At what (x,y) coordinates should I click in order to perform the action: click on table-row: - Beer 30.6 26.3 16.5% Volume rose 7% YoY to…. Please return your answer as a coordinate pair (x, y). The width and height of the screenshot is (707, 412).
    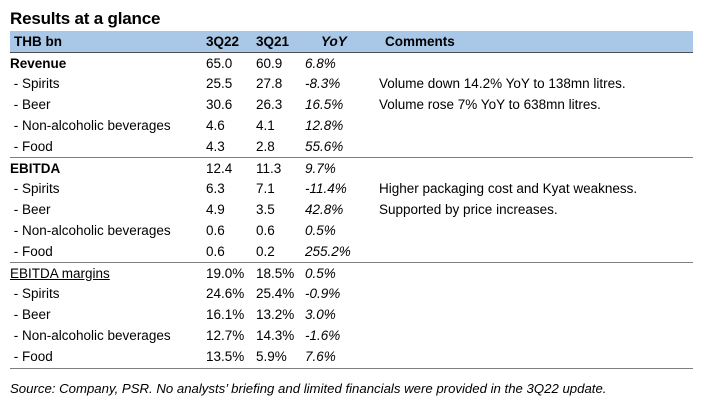
    Looking at the image, I should click on (351, 104).